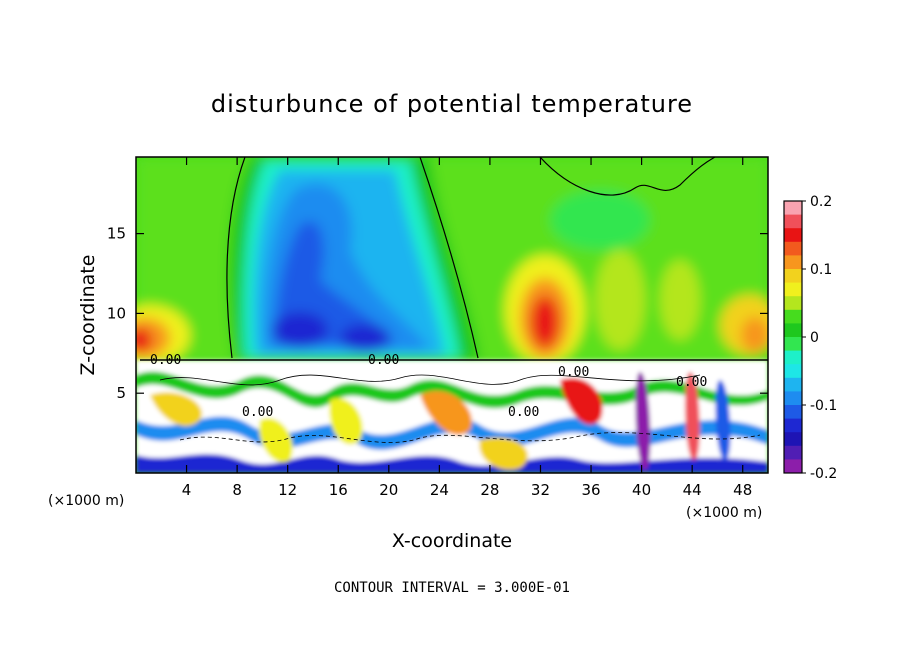  Describe the element at coordinates (821, 202) in the screenshot. I see `colorbar-tick-label: 0.2` at that location.